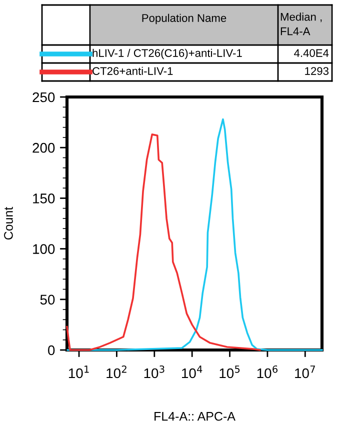 The height and width of the screenshot is (424, 346). Describe the element at coordinates (51, 350) in the screenshot. I see `y-tick-label: 0` at that location.